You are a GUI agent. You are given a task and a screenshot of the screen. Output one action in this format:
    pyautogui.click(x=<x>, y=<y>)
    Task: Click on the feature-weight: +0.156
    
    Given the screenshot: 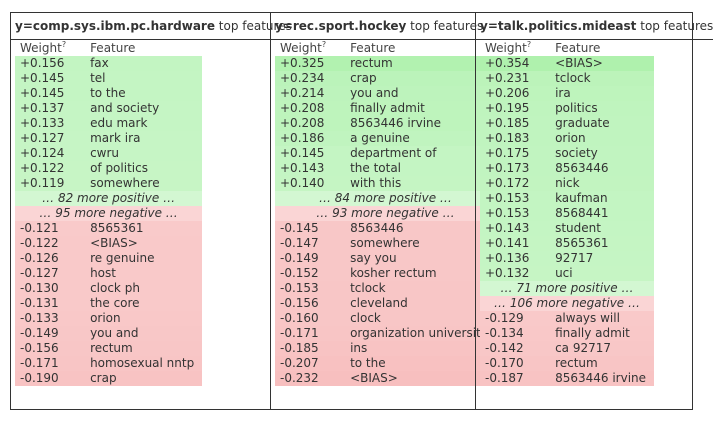 What is the action you would take?
    pyautogui.click(x=42, y=63)
    